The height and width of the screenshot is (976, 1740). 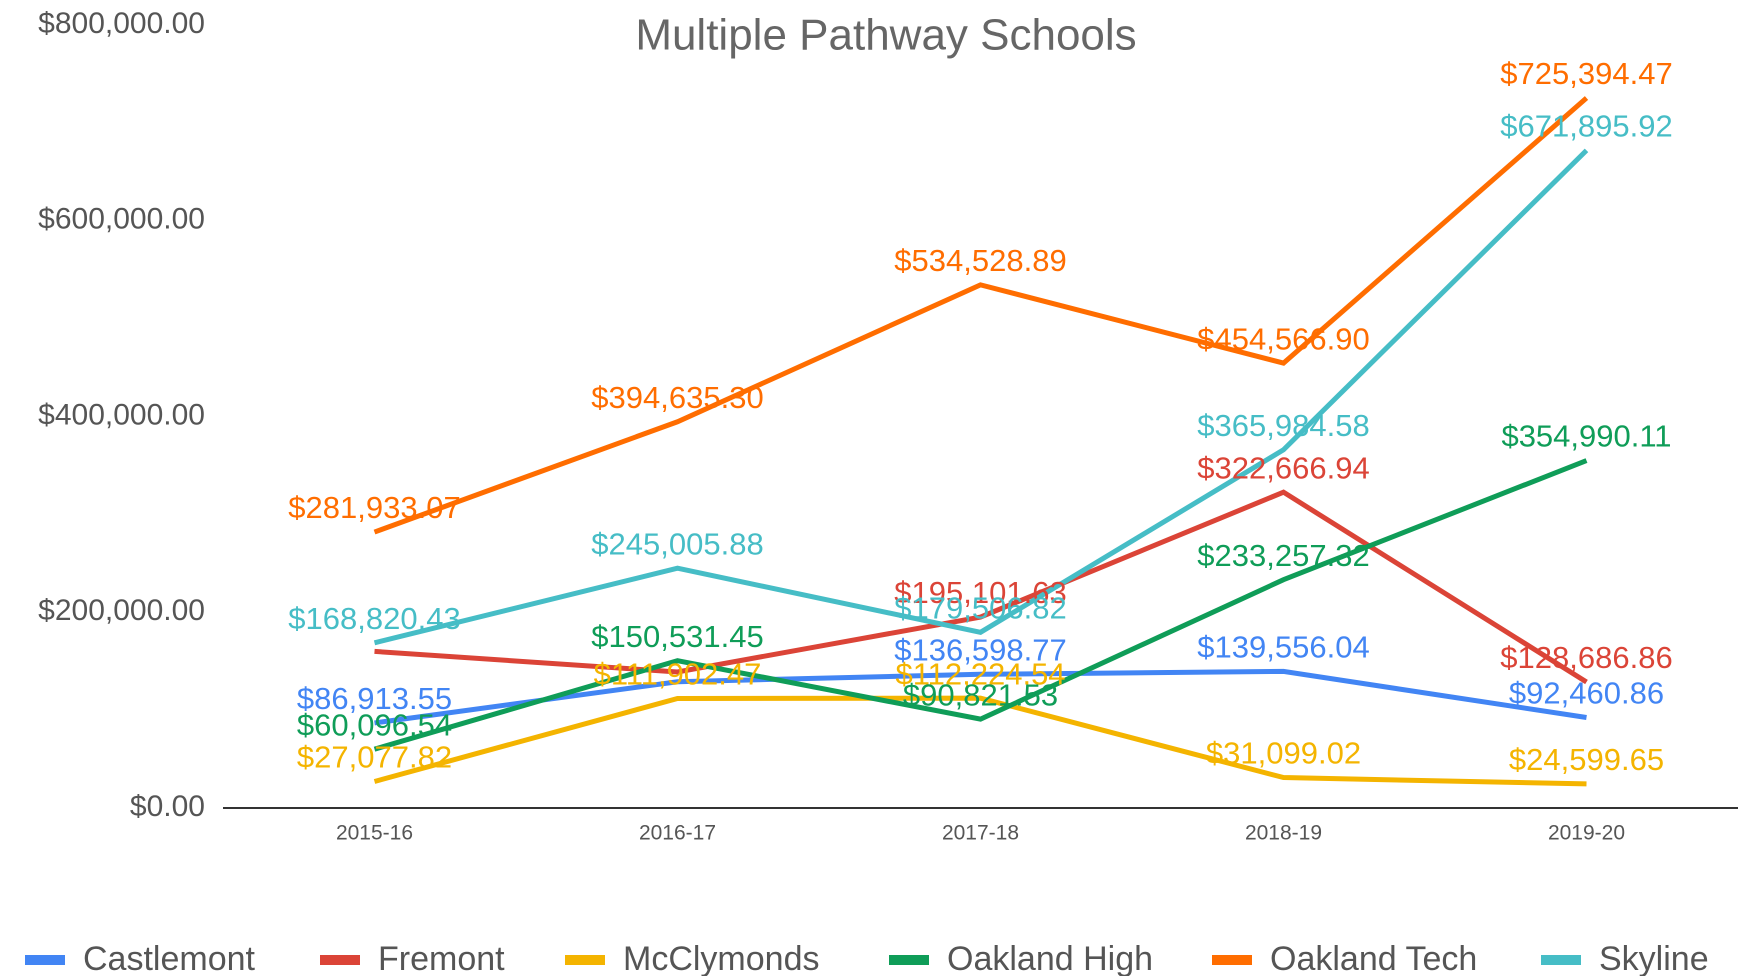 What do you see at coordinates (1586, 657) in the screenshot?
I see `data-label: $128,686.86` at bounding box center [1586, 657].